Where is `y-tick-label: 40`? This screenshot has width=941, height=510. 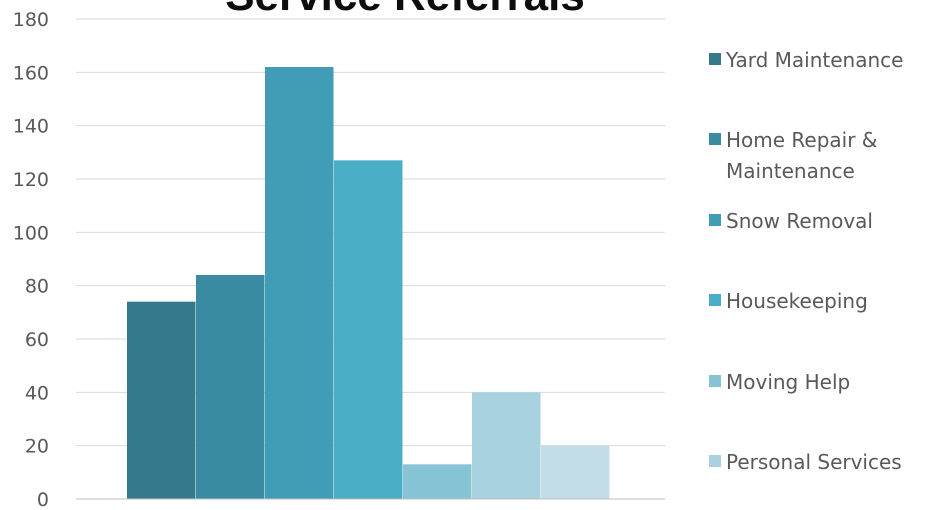 y-tick-label: 40 is located at coordinates (37, 393).